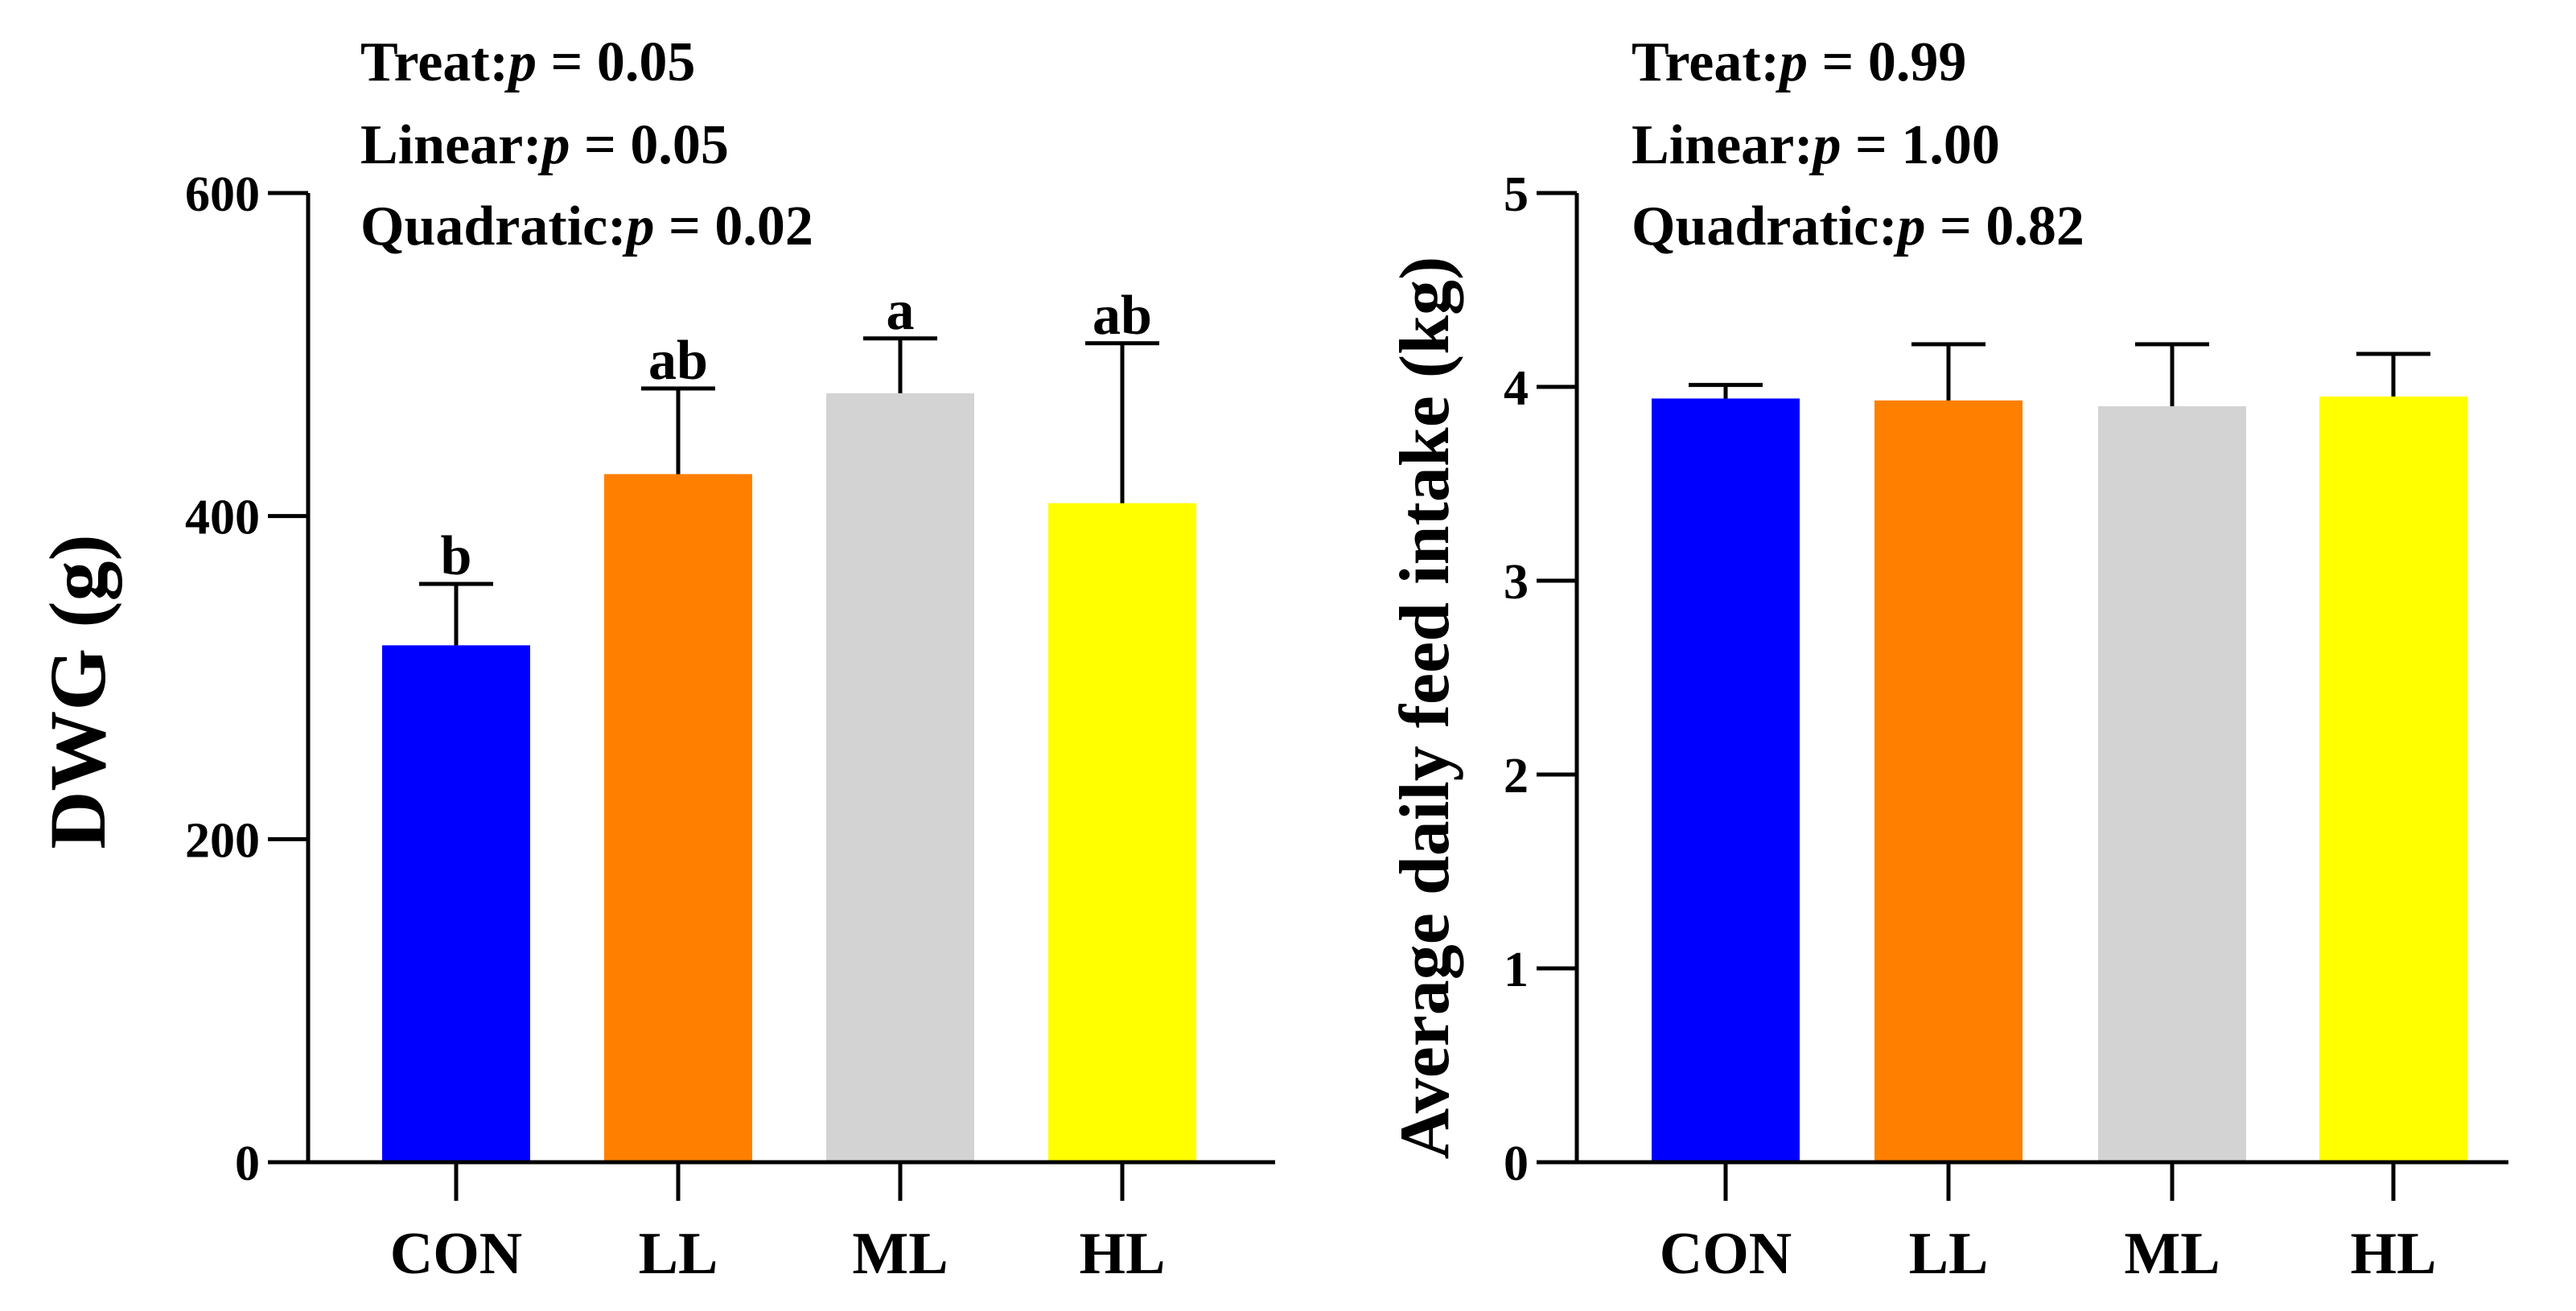  What do you see at coordinates (901, 311) in the screenshot?
I see `significance-letter-ml: a` at bounding box center [901, 311].